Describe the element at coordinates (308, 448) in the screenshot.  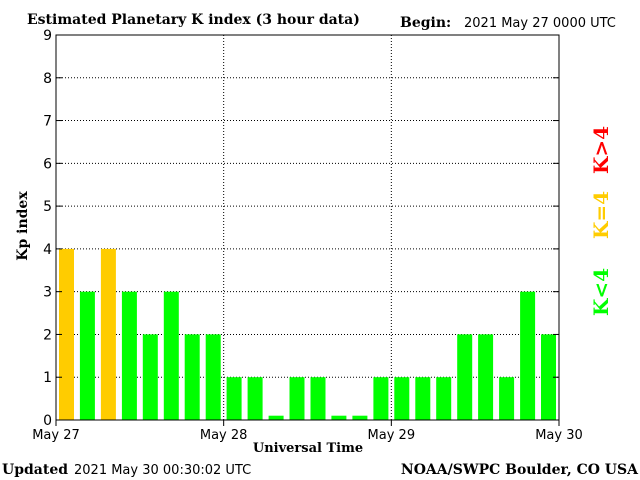
I see `x-axis-label: Universal Time` at that location.